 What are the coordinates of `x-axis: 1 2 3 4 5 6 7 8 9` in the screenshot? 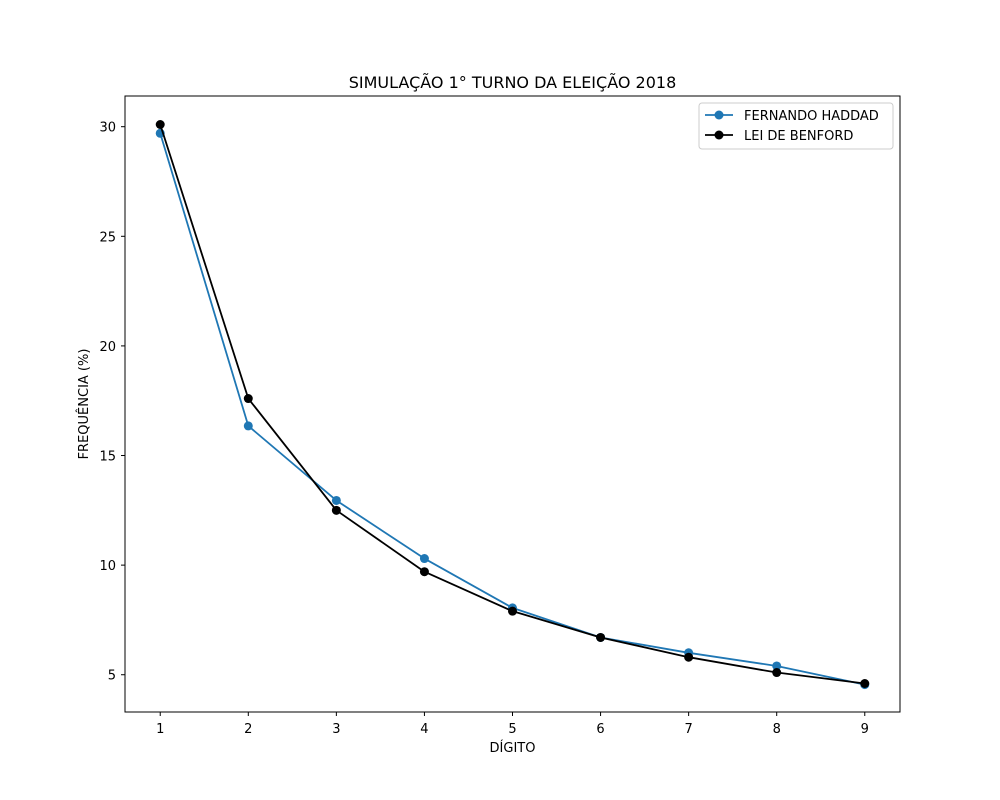 It's located at (512, 724).